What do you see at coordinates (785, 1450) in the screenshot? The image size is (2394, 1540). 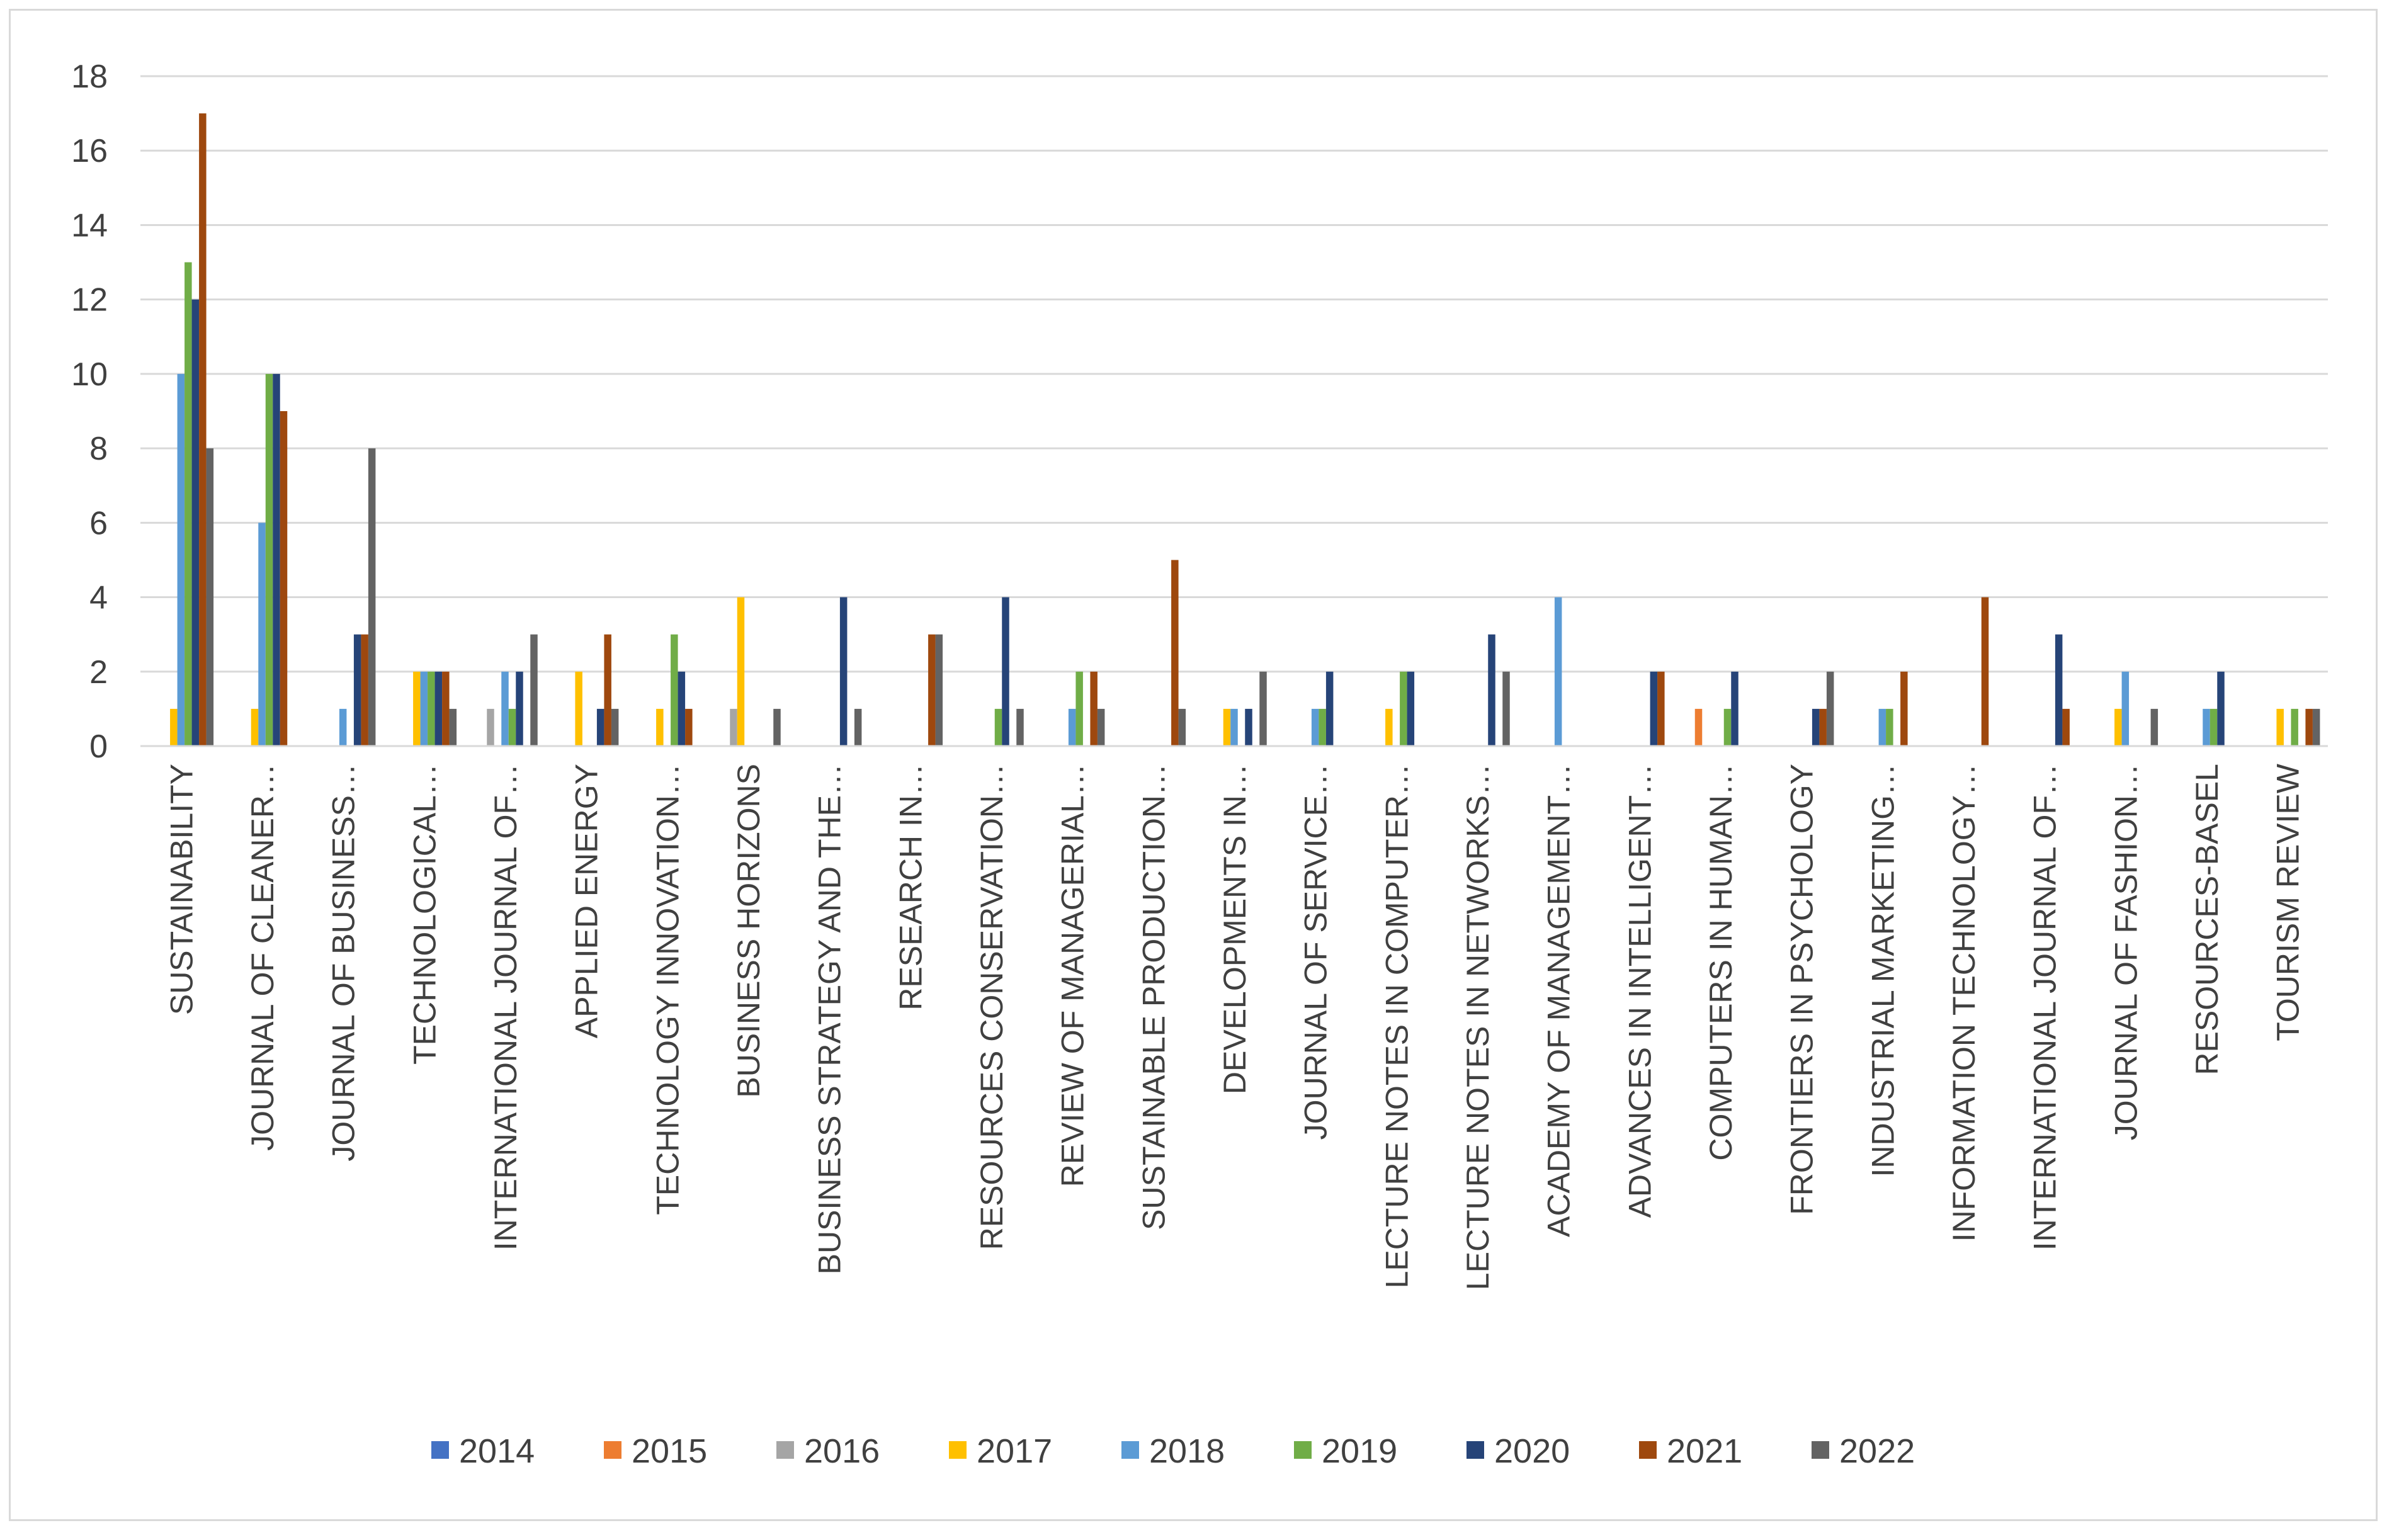 I see `legend-swatch-2016` at bounding box center [785, 1450].